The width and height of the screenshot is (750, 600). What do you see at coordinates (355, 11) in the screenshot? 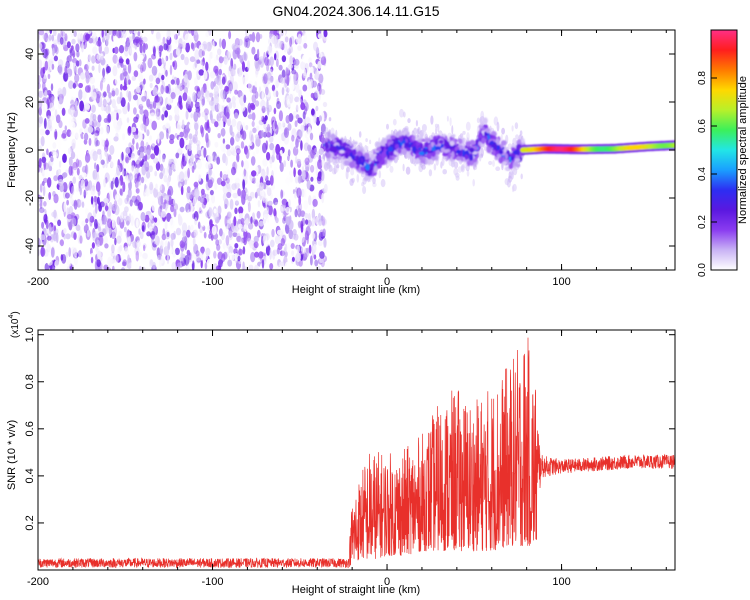
I see `figure-title: GN04.2024.306.14.11.G15` at bounding box center [355, 11].